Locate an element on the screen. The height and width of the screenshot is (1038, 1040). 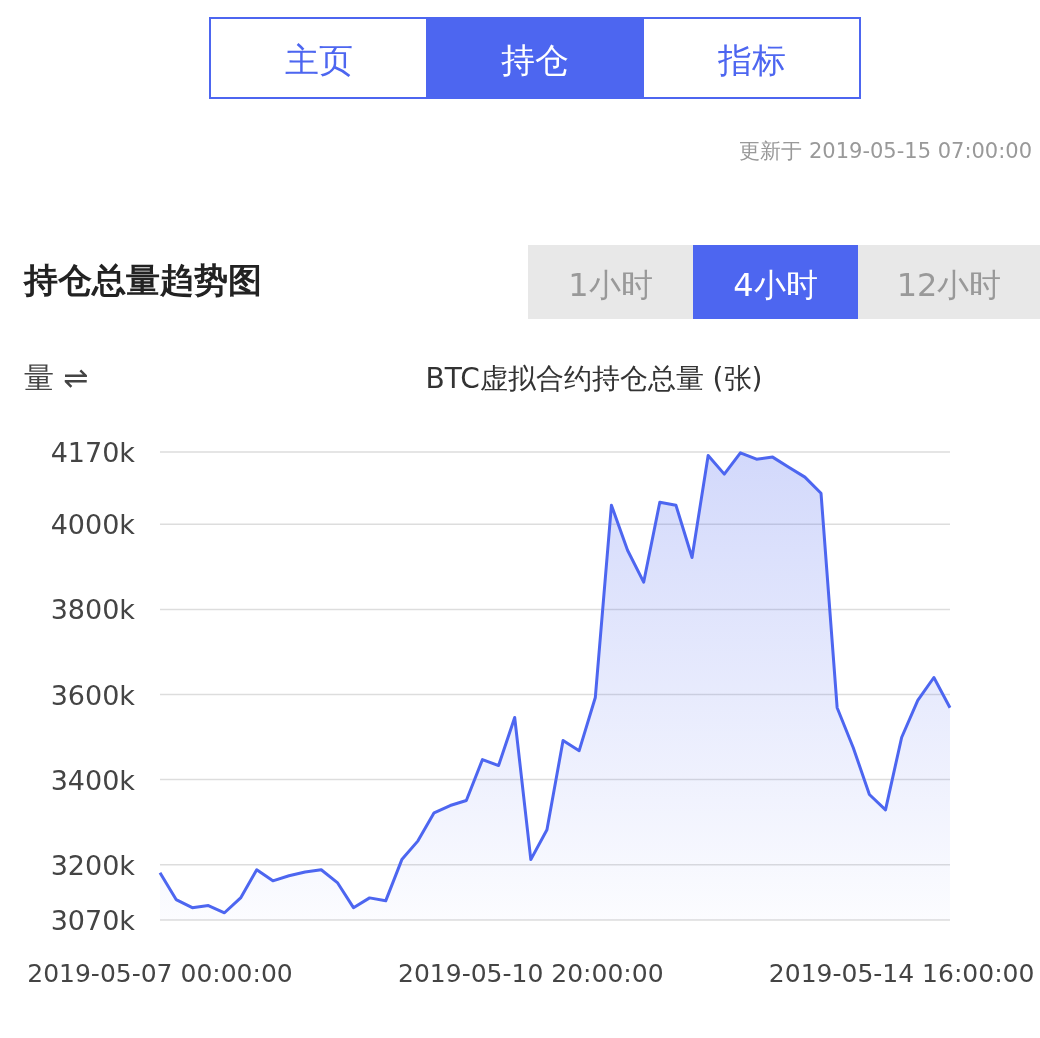
tick-label: 2019-05-07 00:00:00 is located at coordinates (160, 973).